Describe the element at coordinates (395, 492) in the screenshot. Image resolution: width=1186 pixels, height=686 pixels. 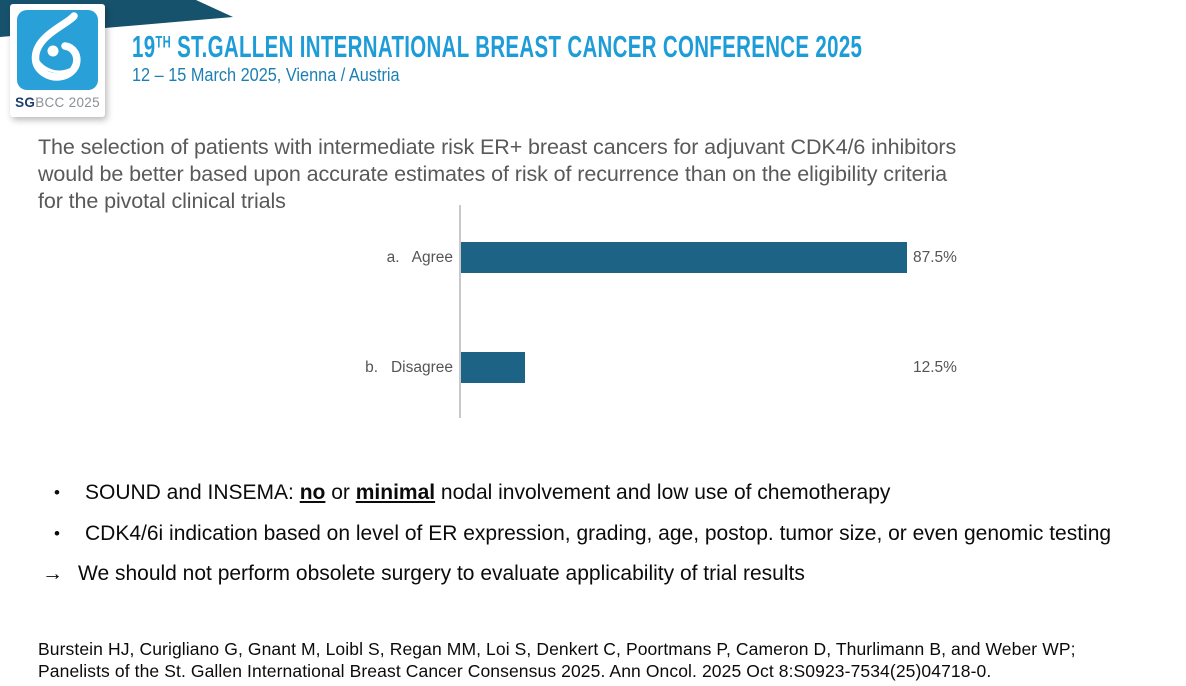
I see `text-segment: minimal` at that location.